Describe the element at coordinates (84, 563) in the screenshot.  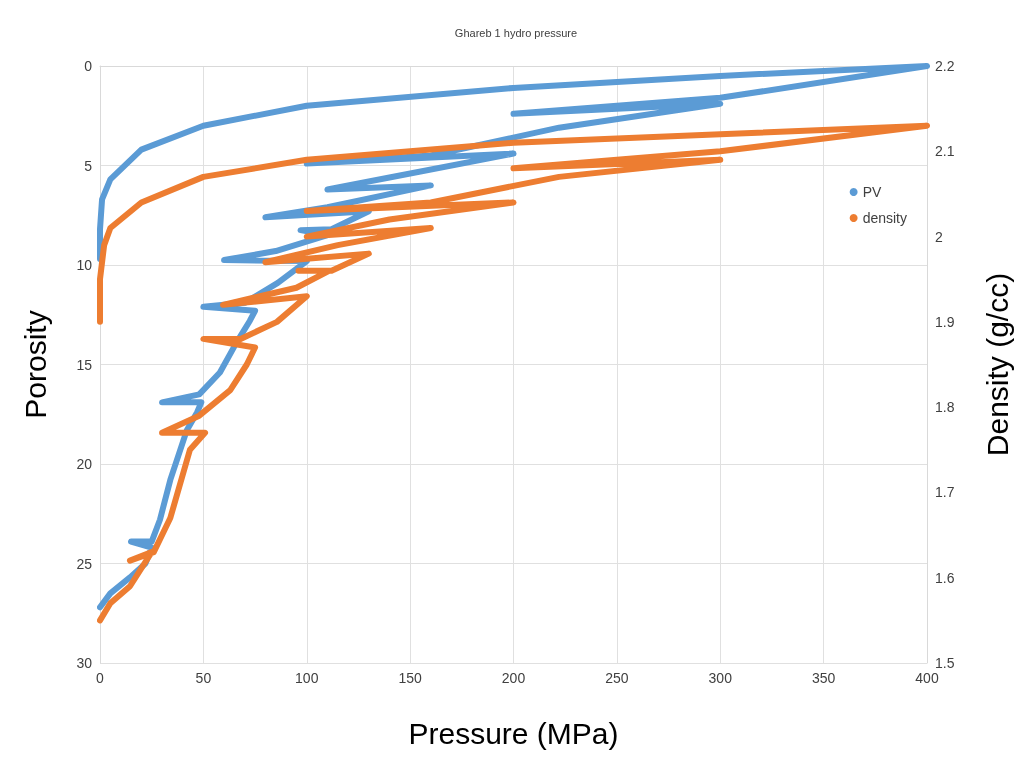
I see `y-tick-label: 25` at that location.